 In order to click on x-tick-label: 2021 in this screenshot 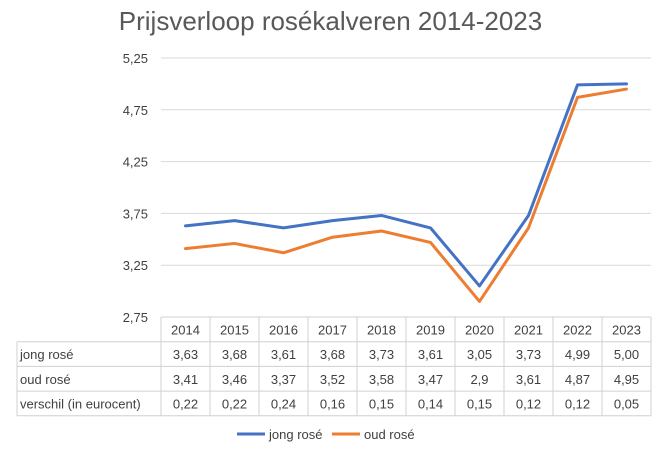, I will do `click(528, 329)`.